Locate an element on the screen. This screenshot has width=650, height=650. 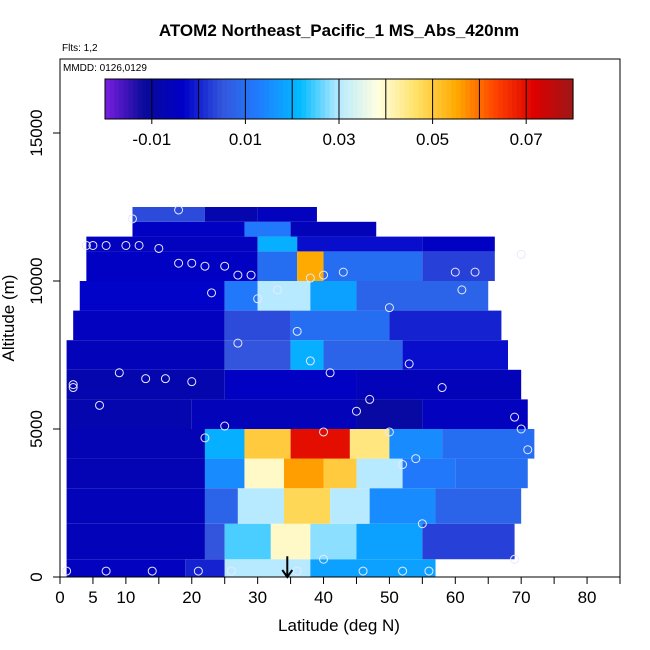
x-tick-label-7: 60 is located at coordinates (455, 597).